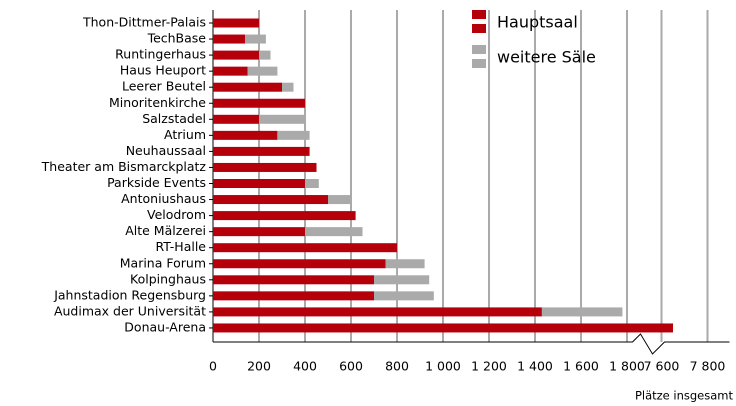 The height and width of the screenshot is (406, 736). Describe the element at coordinates (443, 366) in the screenshot. I see `x-tick-label: 1 000` at that location.